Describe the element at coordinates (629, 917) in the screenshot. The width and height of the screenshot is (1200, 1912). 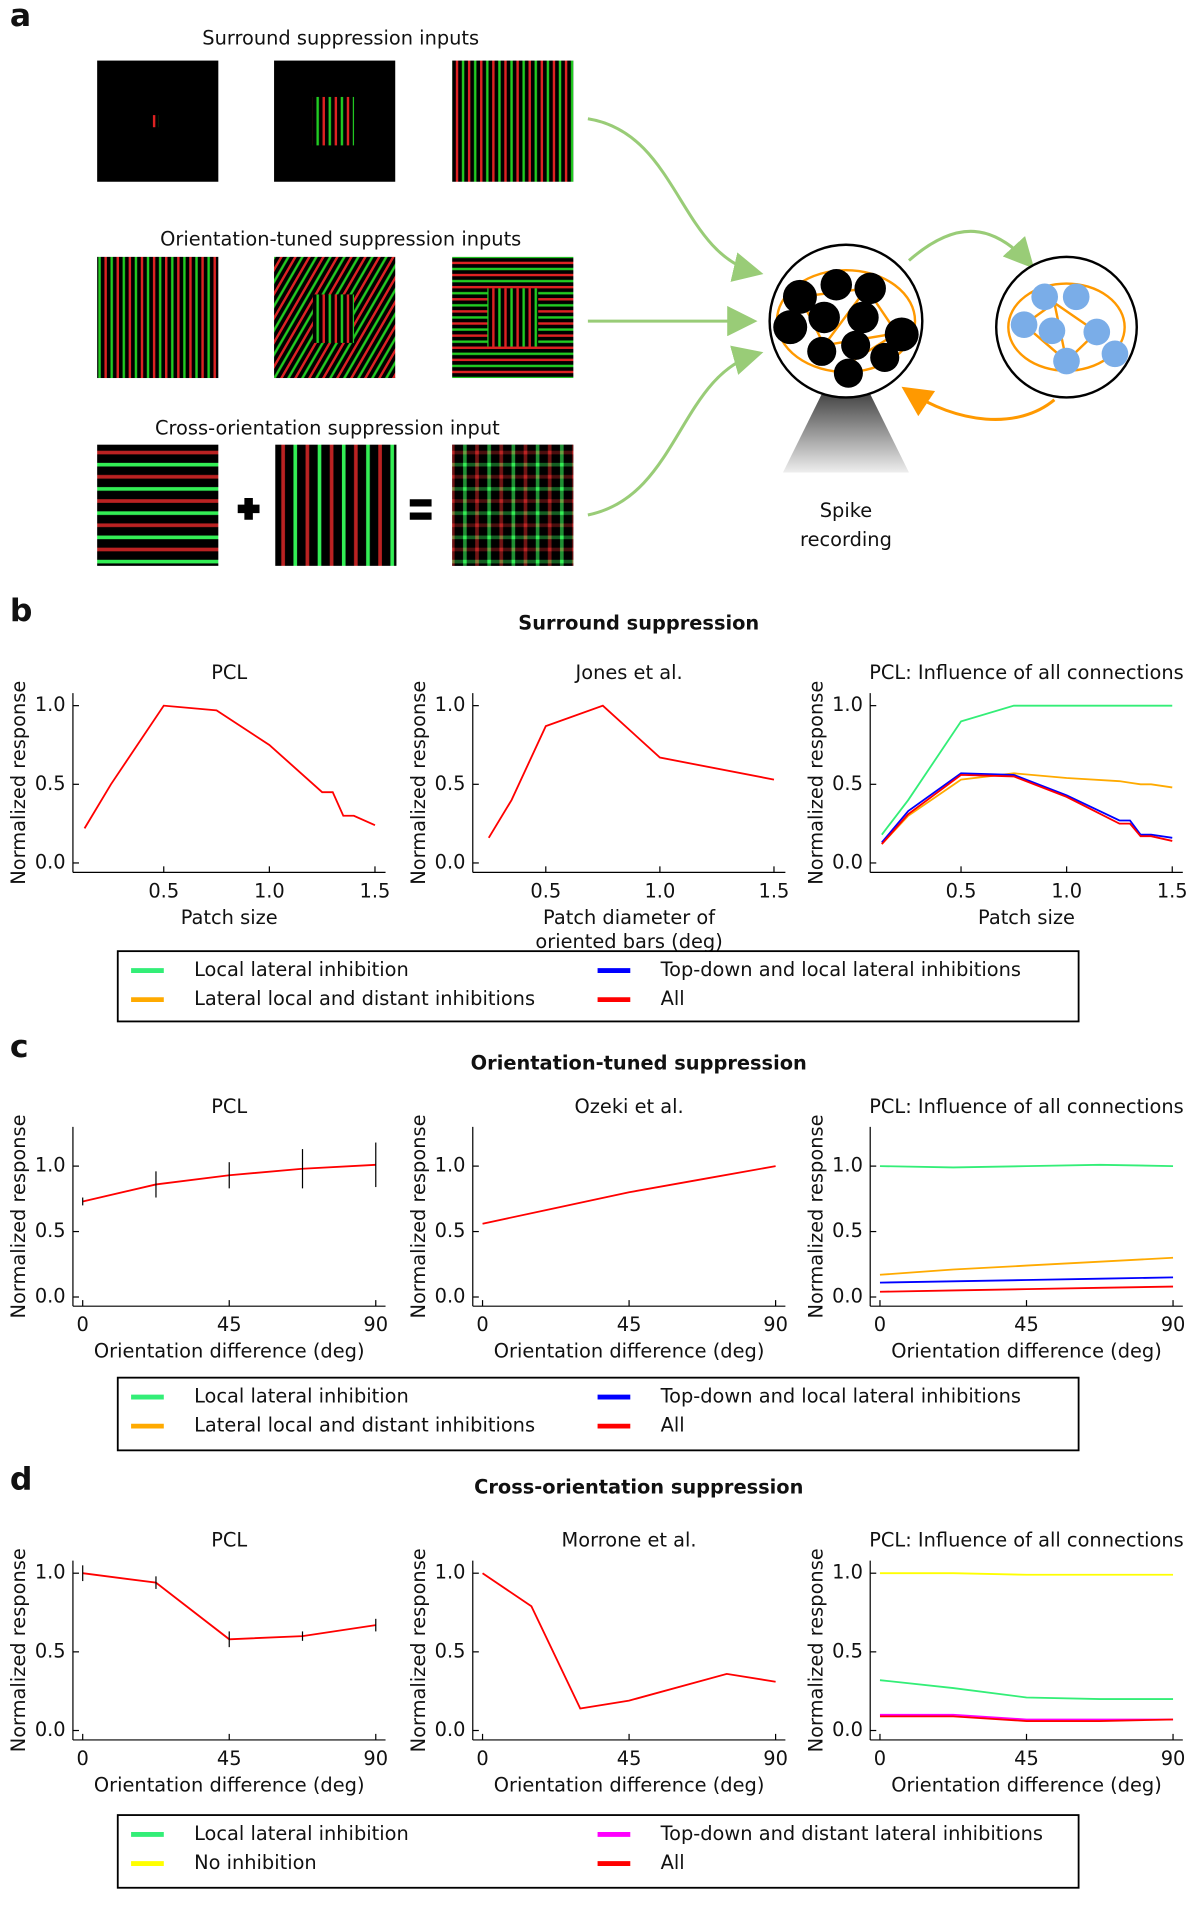
I see `x-axis-label: Patch diameter of` at that location.